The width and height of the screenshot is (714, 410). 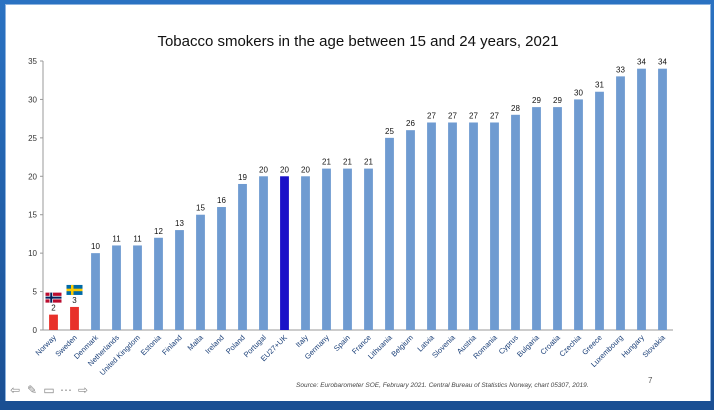 I want to click on pen-icon: ✎, so click(x=32, y=390).